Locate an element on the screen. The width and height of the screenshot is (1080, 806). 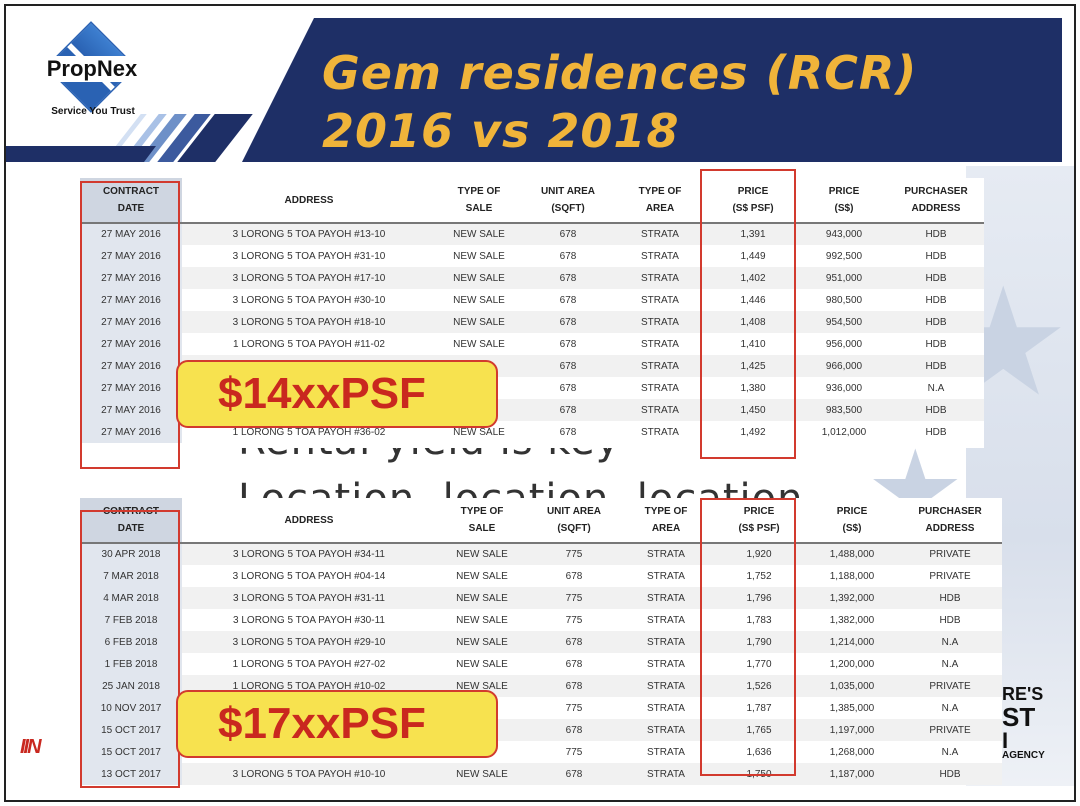
cell-address: 3 LORONG 5 TOA PAYOH #30-10 is located at coordinates (309, 300).